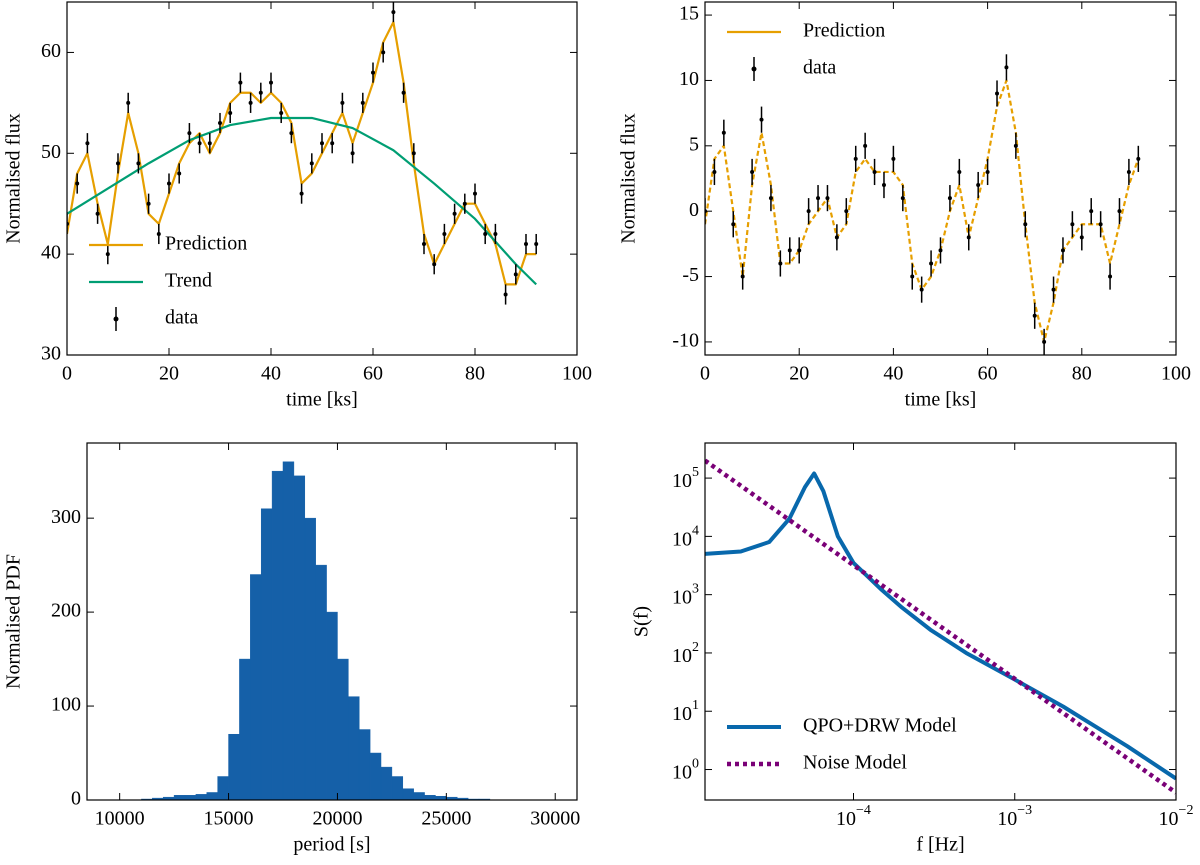 Image resolution: width=1200 pixels, height=865 pixels. I want to click on y-tick-label: -10, so click(685, 341).